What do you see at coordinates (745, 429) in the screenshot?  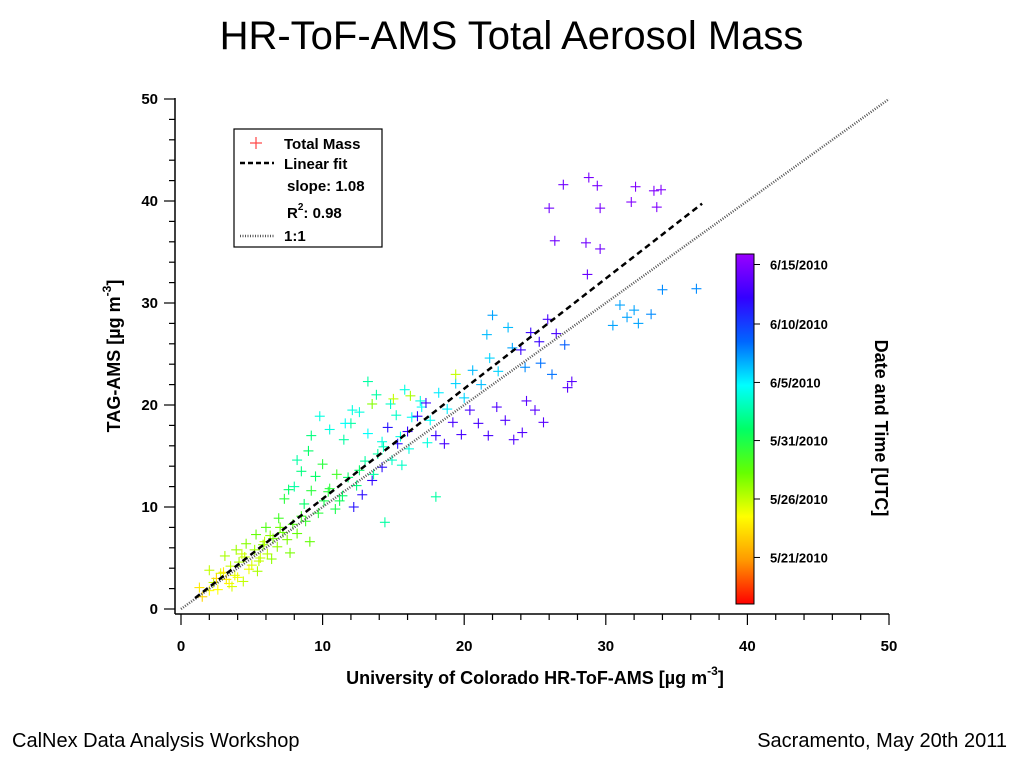 I see `colorbar-gradient` at bounding box center [745, 429].